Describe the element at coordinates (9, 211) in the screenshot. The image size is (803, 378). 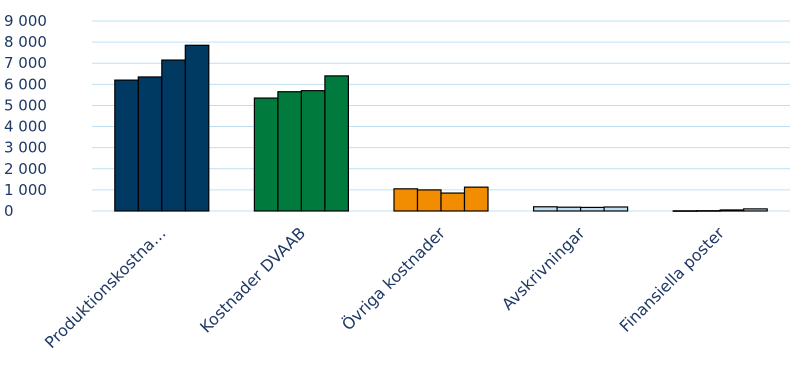
I see `y-tick-label: 0` at that location.